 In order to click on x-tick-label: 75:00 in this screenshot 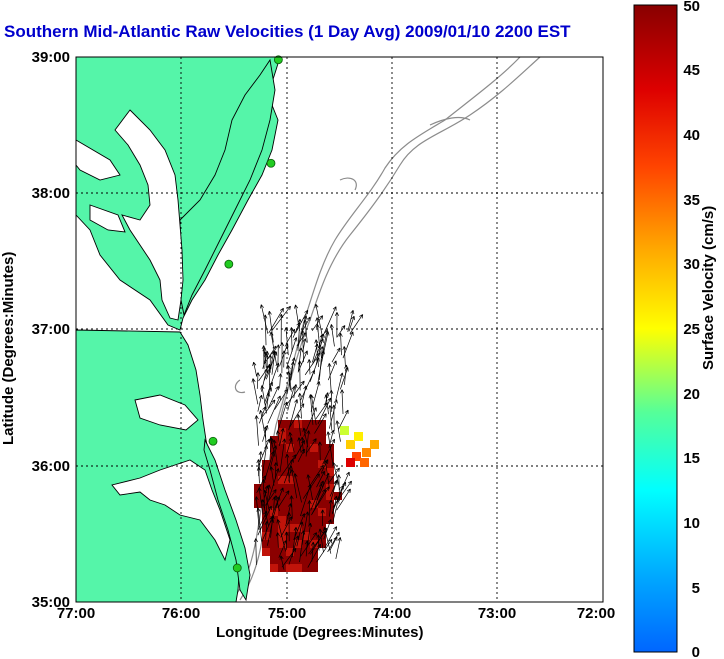, I will do `click(287, 613)`.